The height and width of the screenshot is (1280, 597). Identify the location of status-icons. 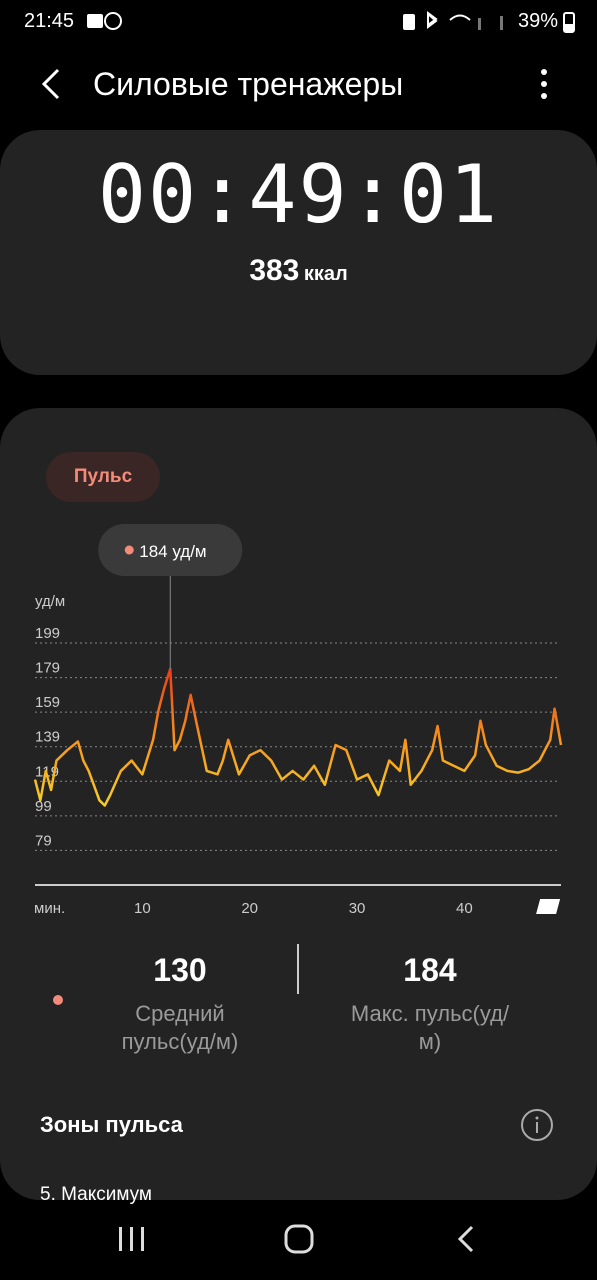
(104, 21).